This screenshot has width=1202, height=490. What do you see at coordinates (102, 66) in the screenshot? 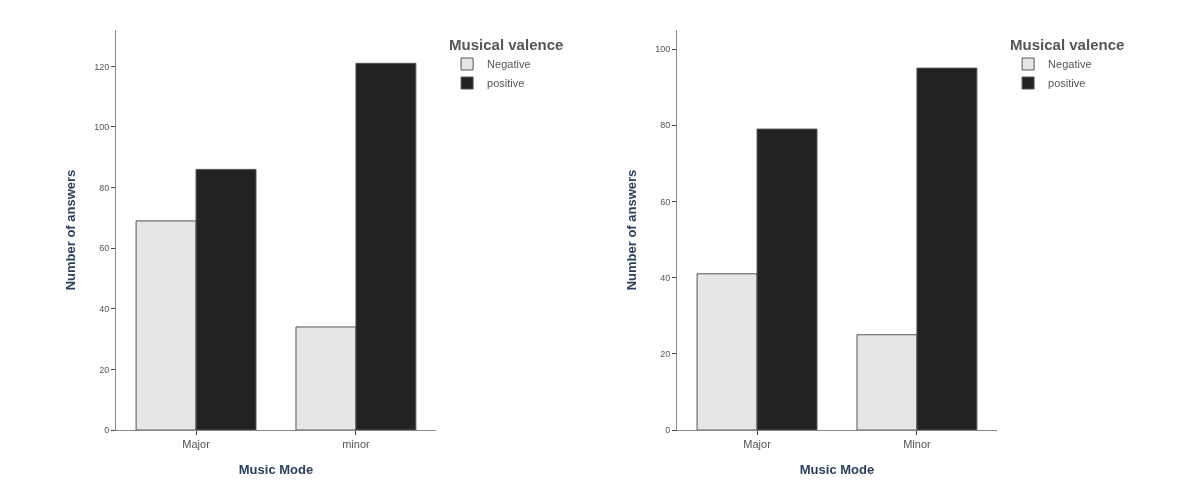
I see `y-tick-label: 120` at bounding box center [102, 66].